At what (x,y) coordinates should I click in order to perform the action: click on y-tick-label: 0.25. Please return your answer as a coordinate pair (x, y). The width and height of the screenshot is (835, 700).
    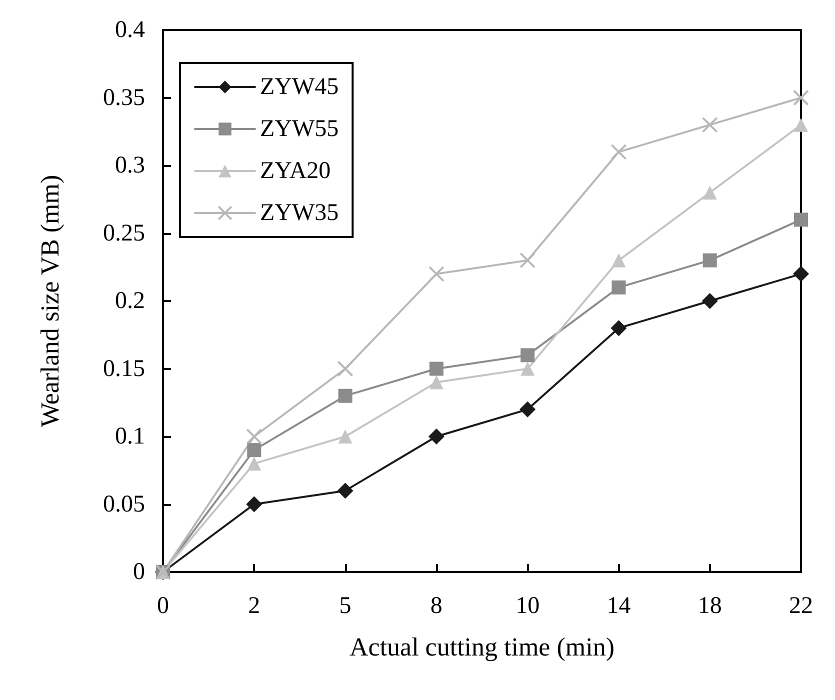
    Looking at the image, I should click on (124, 233).